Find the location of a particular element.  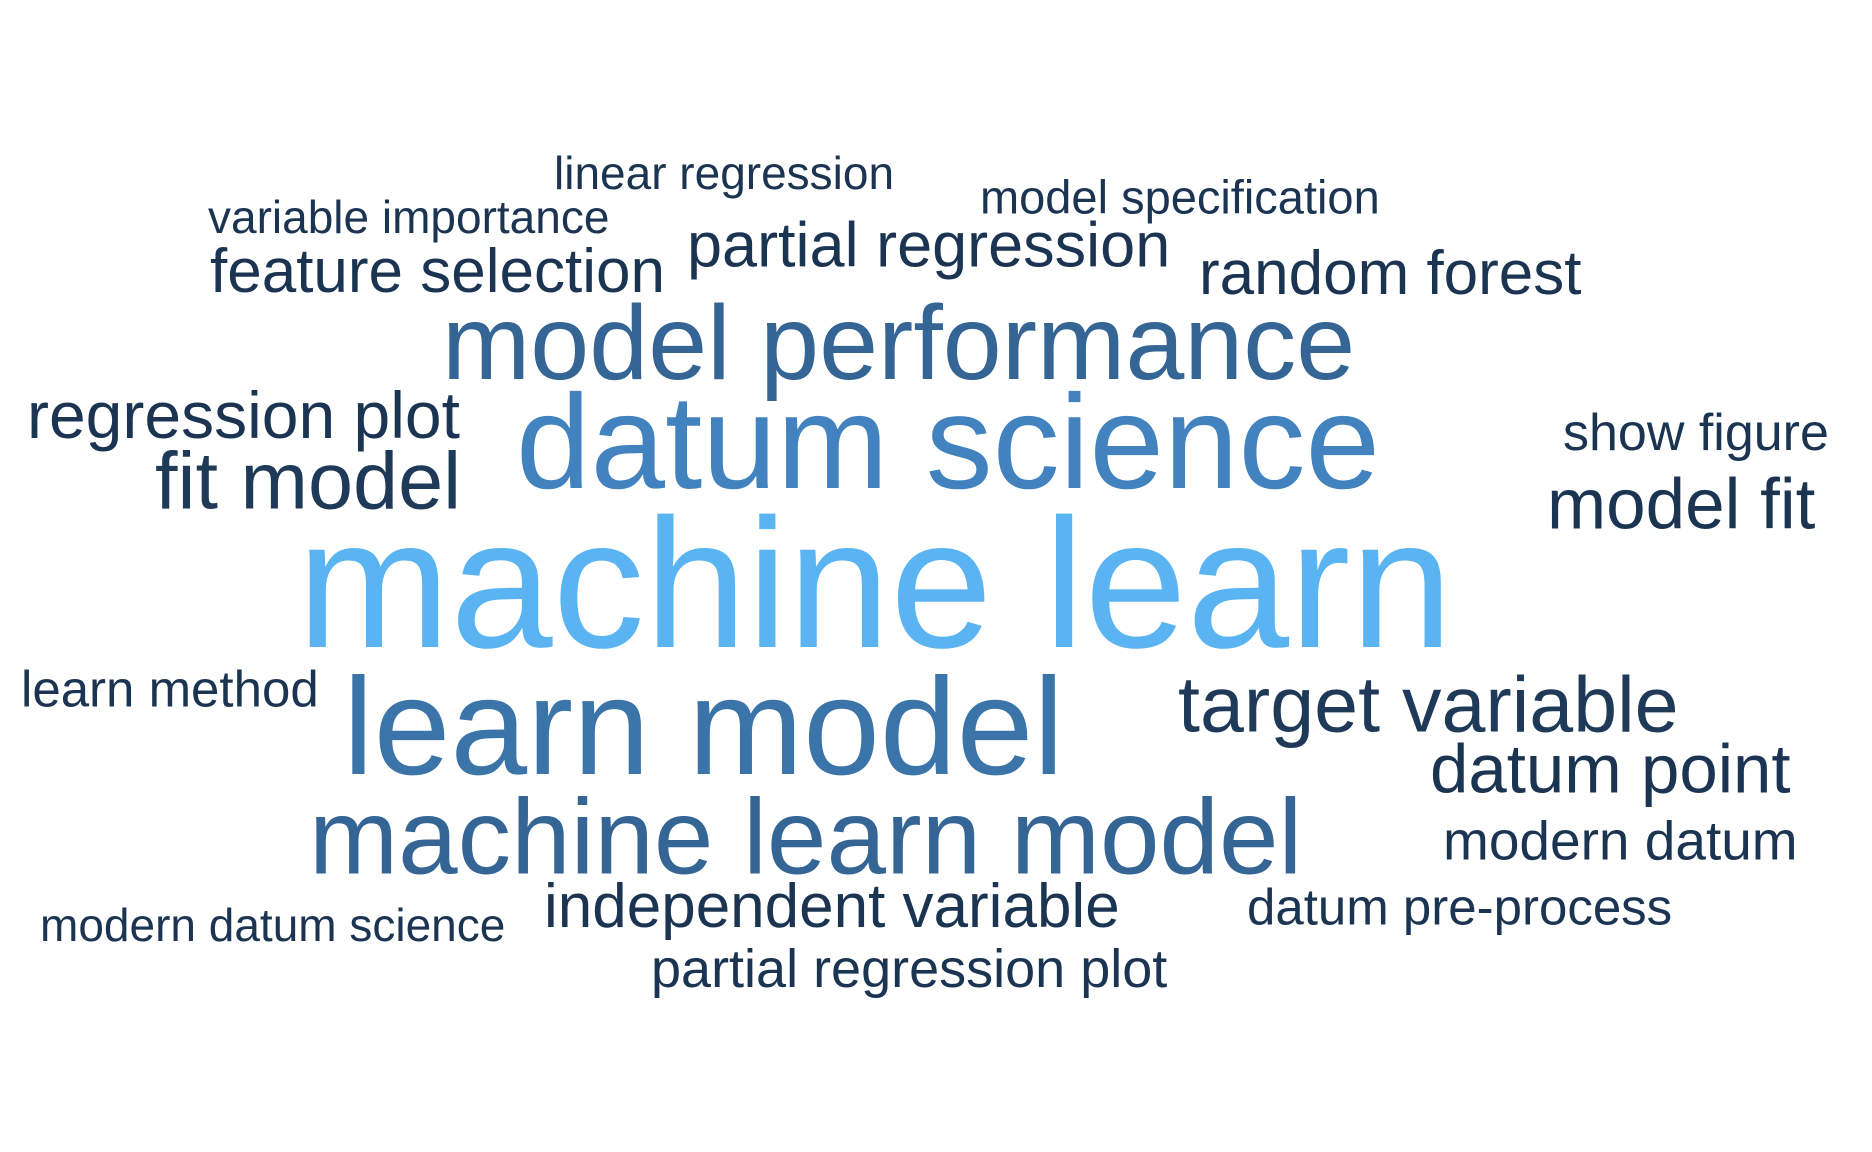

word-fit-model: fit model is located at coordinates (308, 481).